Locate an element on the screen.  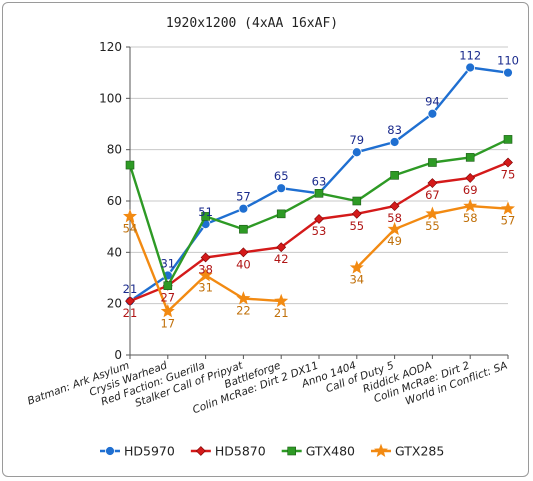
data-label-gtx285: 17 is located at coordinates (167, 323).